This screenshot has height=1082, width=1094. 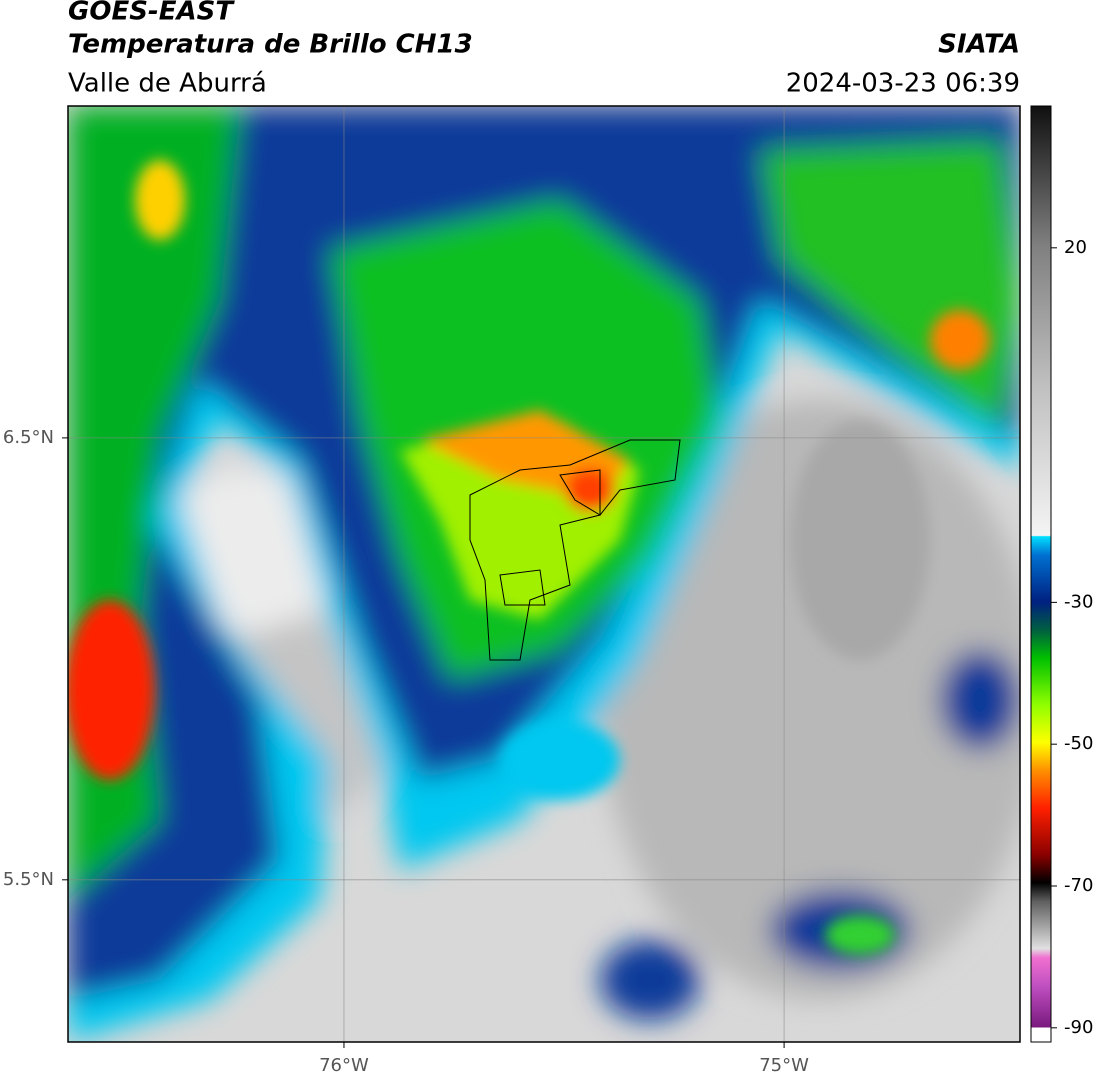 I want to click on colorbar-tick-label: -70, so click(x=1078, y=885).